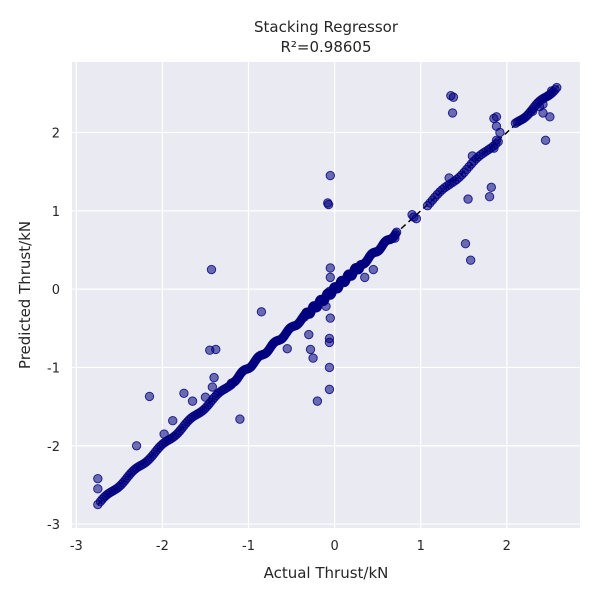 The image size is (600, 600). Describe the element at coordinates (421, 546) in the screenshot. I see `x-tick-label: 1` at that location.